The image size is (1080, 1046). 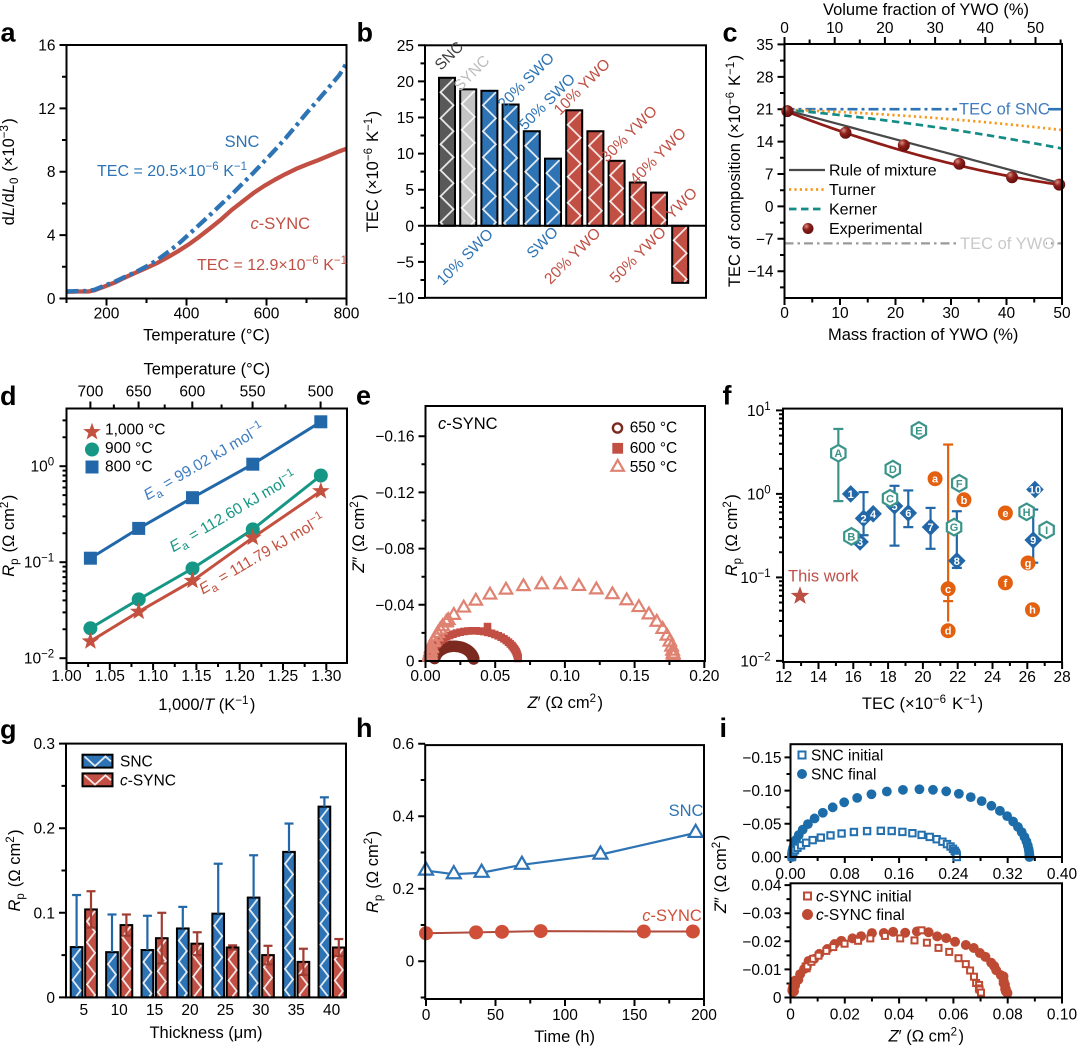 I want to click on svg-text: e, so click(x=363, y=396).